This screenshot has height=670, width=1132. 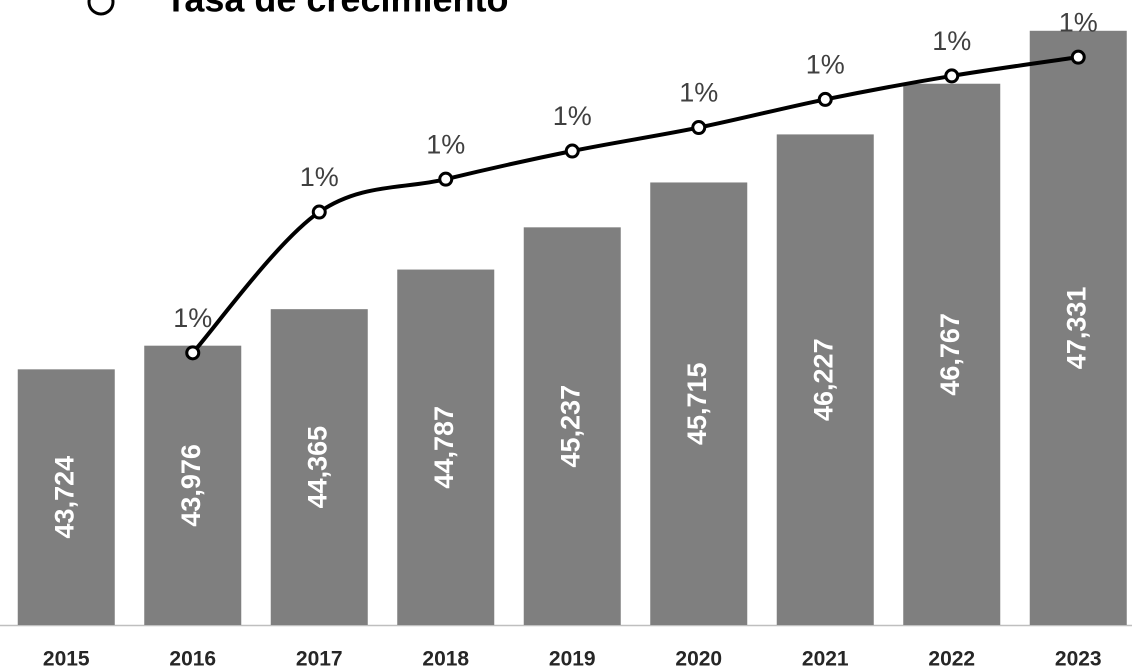 I want to click on x-tick-label: 2017, so click(x=319, y=659).